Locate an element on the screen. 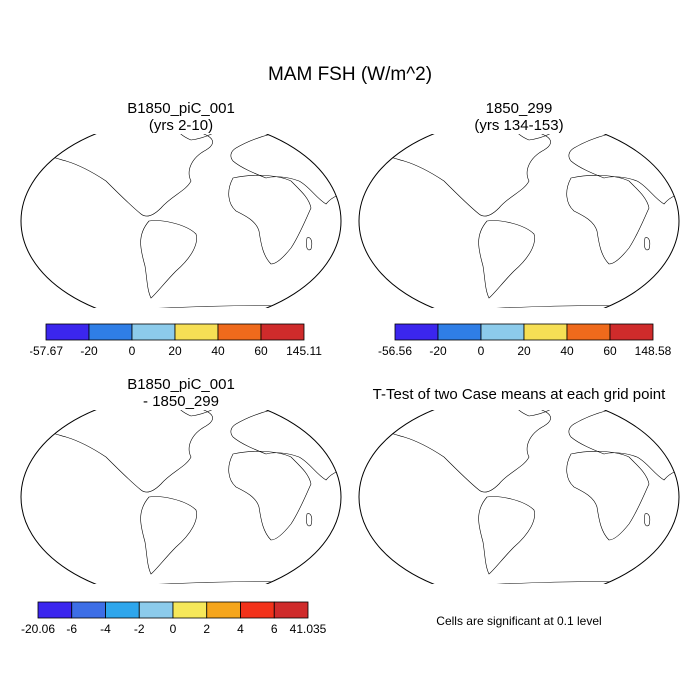 This screenshot has width=700, height=700. colorbar-tick-label: -6 is located at coordinates (71, 629).